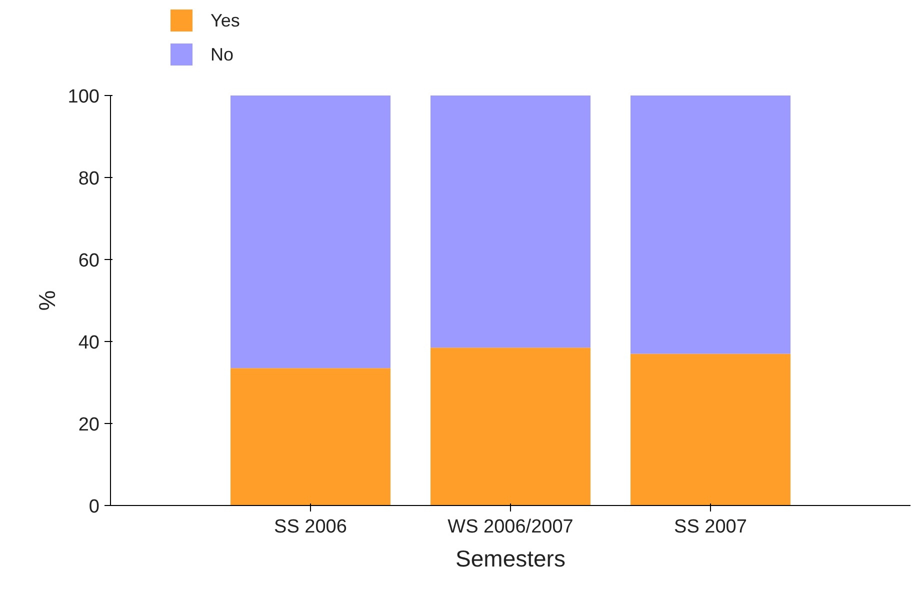 This screenshot has width=919, height=591. Describe the element at coordinates (89, 261) in the screenshot. I see `y-tick-label: 60` at that location.